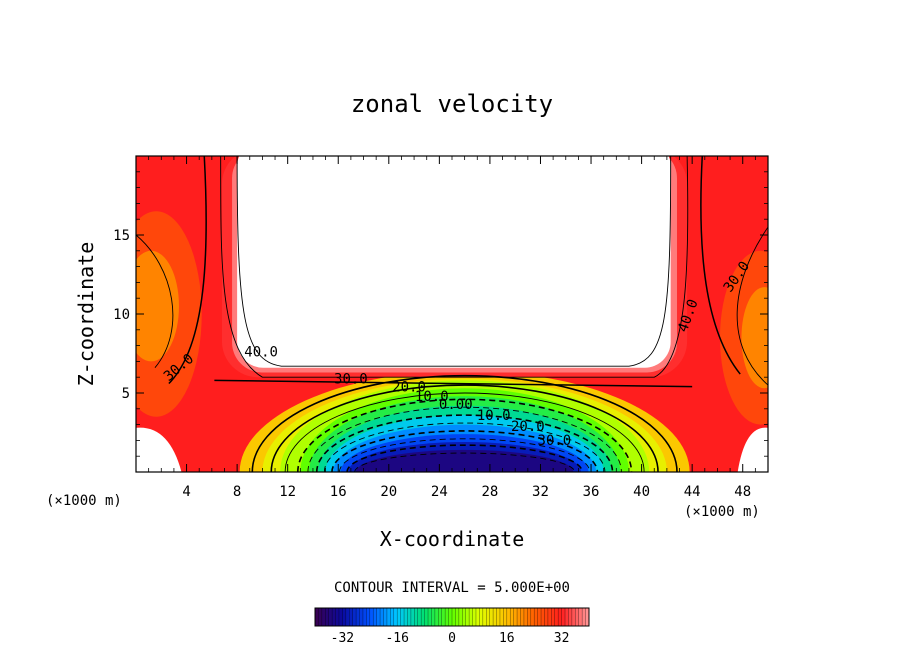 The height and width of the screenshot is (654, 904). What do you see at coordinates (452, 588) in the screenshot?
I see `contour-interval-text: CONTOUR INTERVAL = 5.000E+00` at bounding box center [452, 588].